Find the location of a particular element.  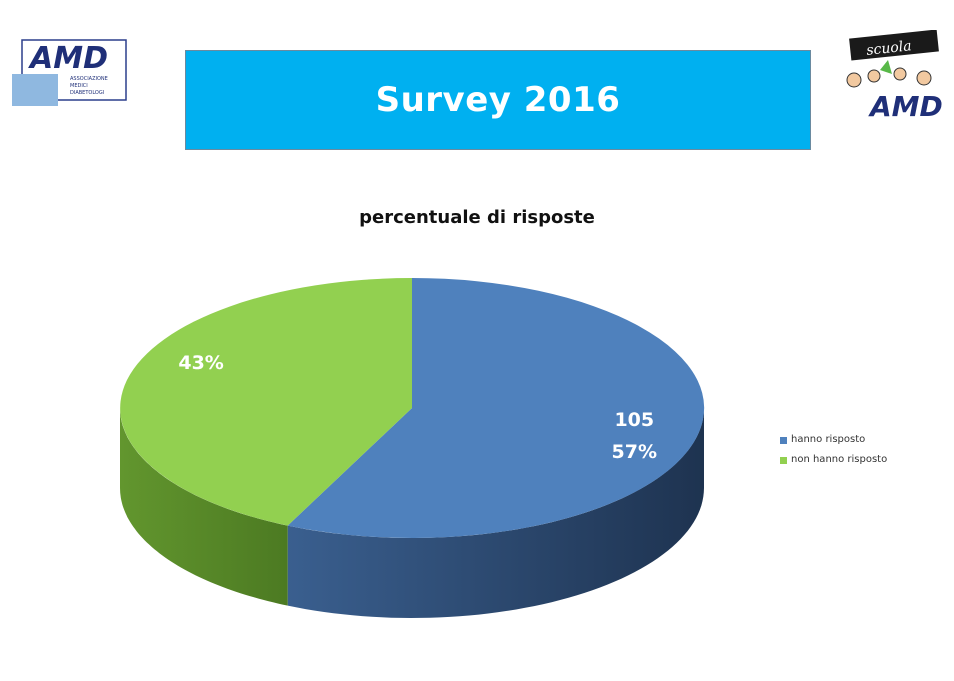

scuola-text: scuola is located at coordinates (889, 48).